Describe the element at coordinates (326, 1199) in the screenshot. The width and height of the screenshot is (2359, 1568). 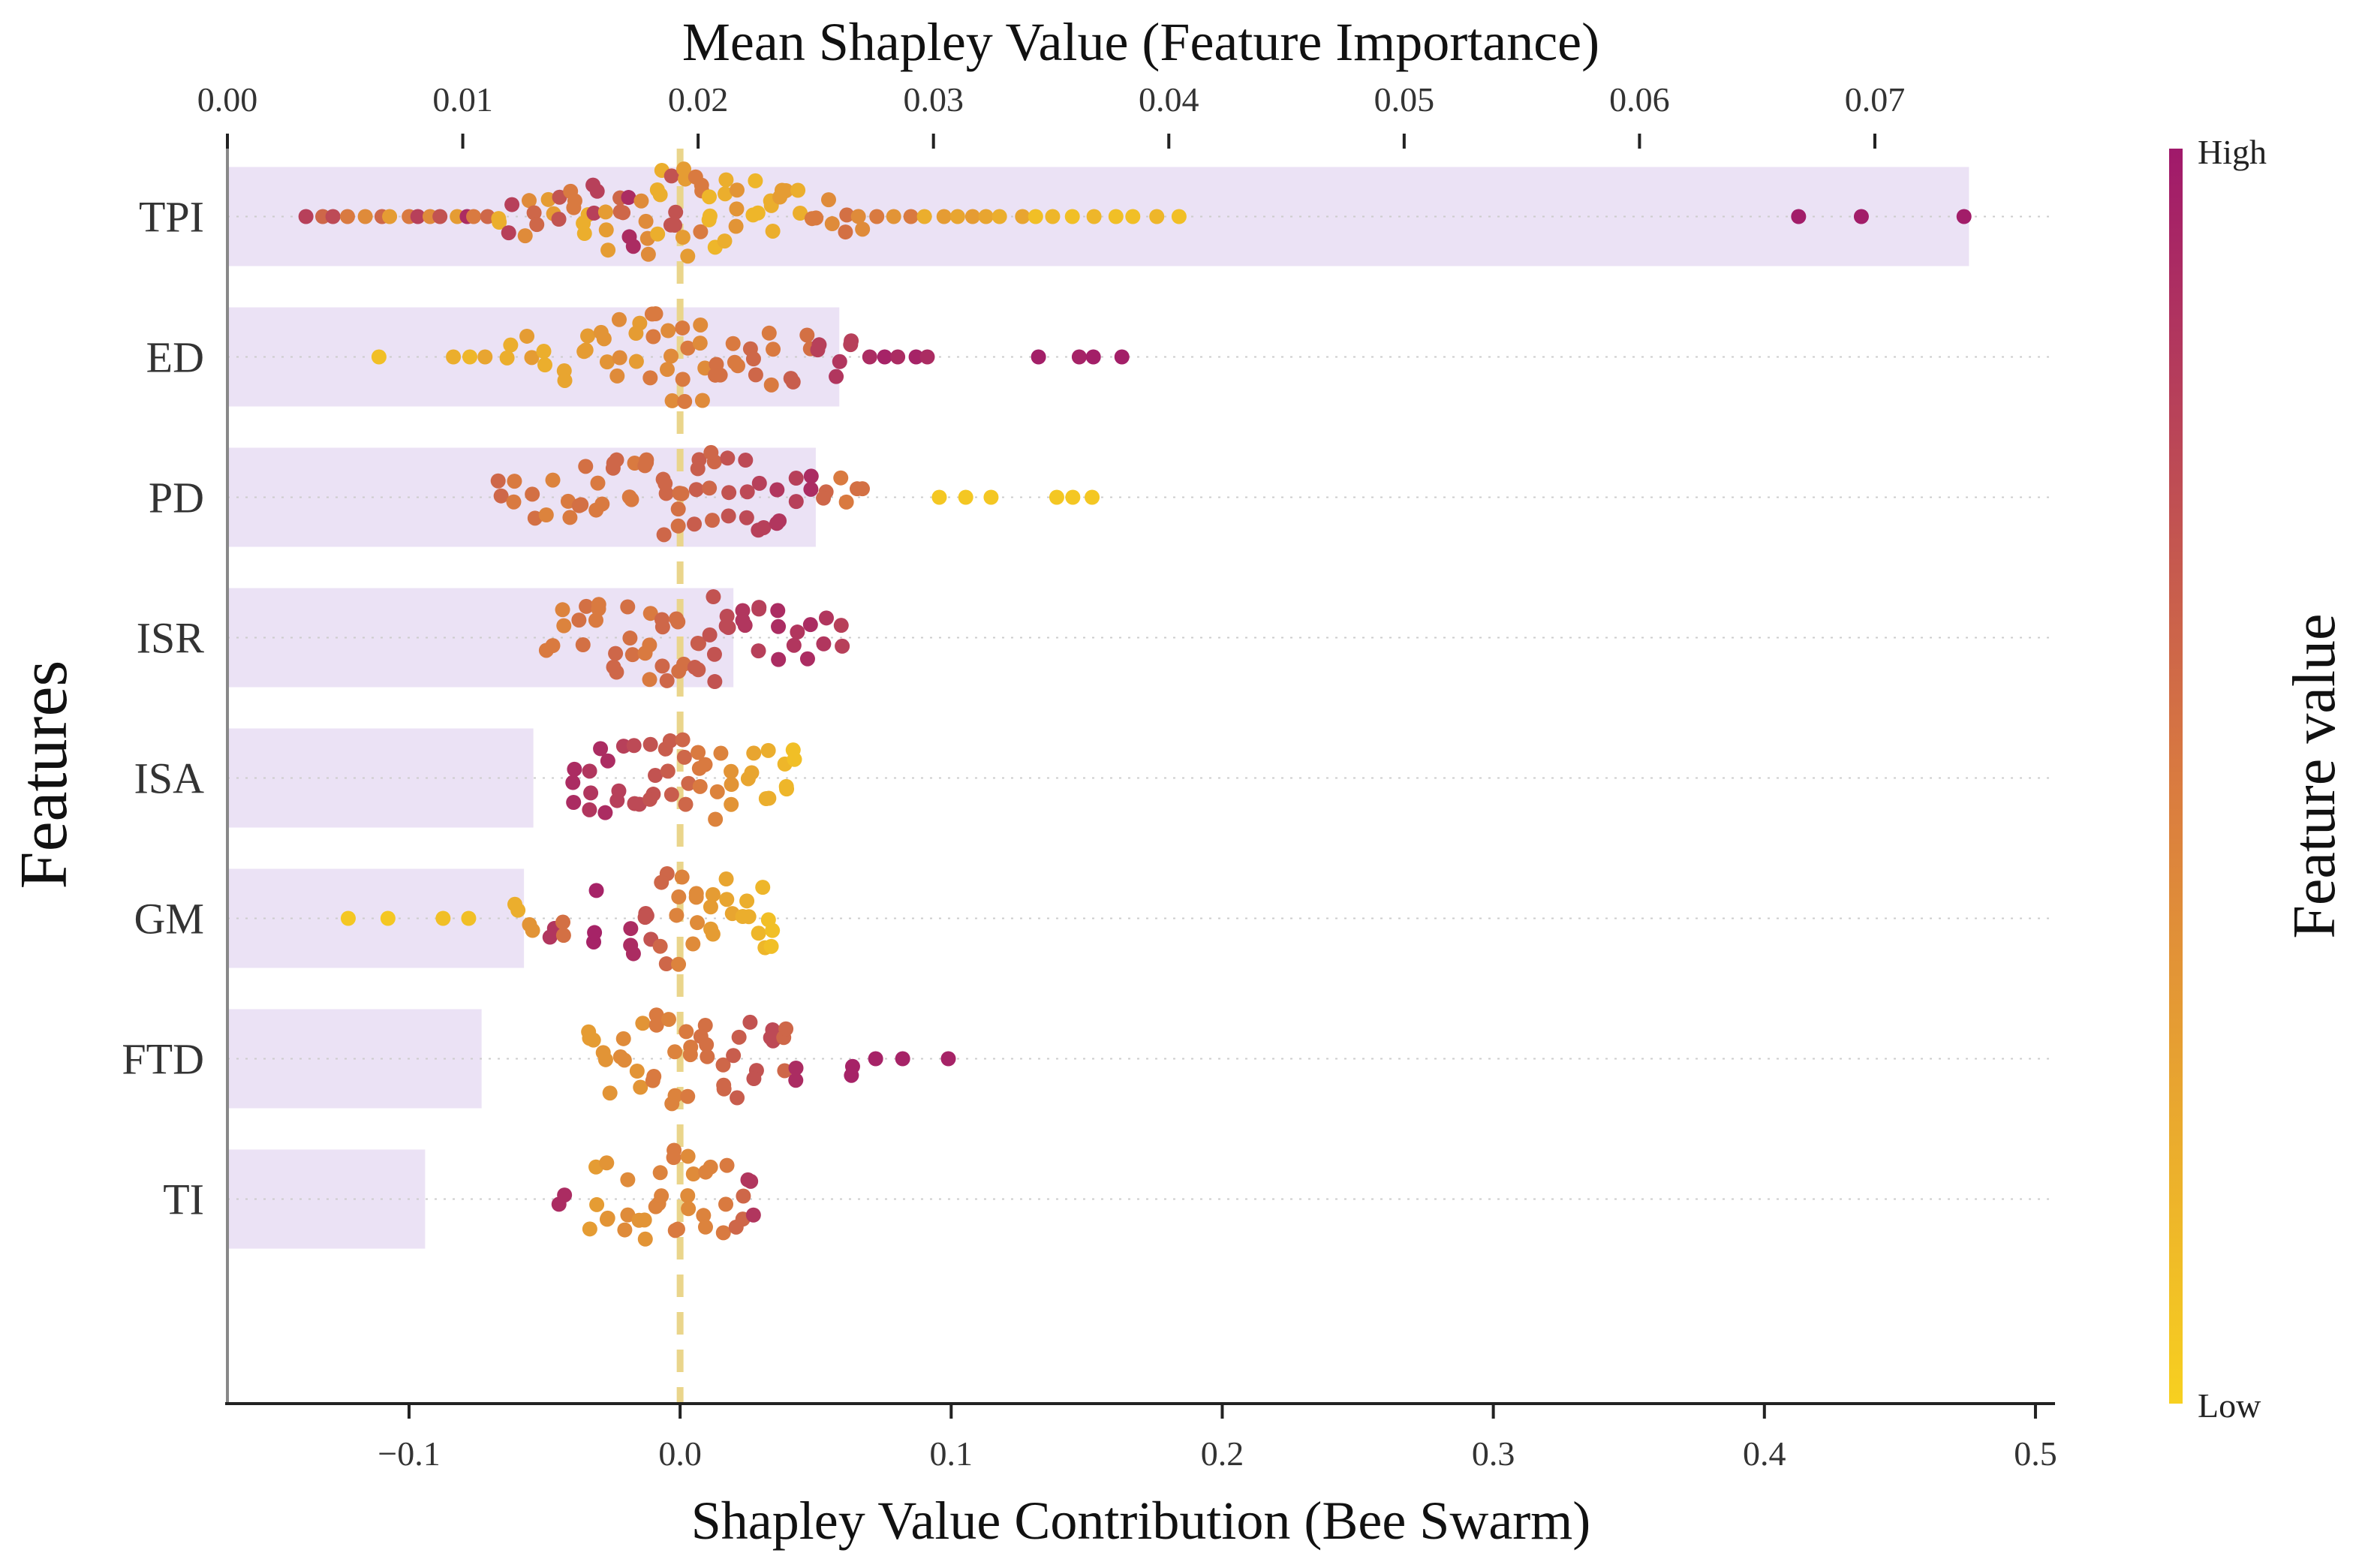
I see `importance-bar-ti` at that location.